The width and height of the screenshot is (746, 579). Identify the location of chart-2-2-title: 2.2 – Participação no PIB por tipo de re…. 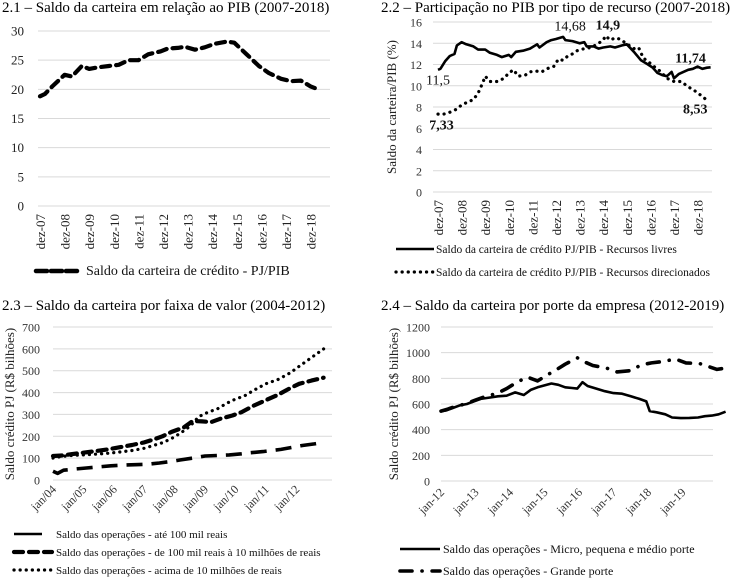
(556, 8).